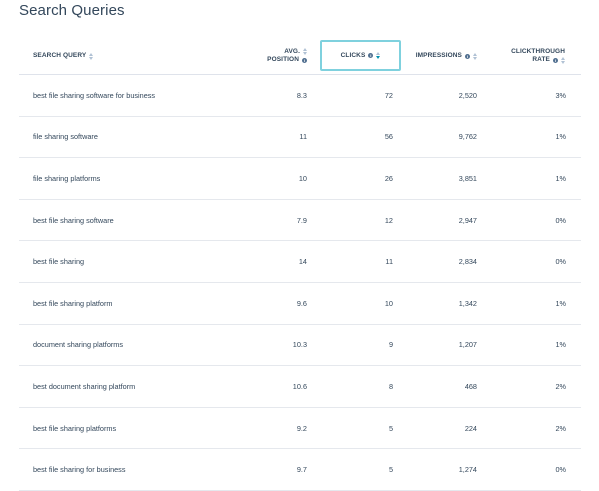 This screenshot has height=491, width=599. I want to click on clickthrough-rate-cell: 3%, so click(560, 95).